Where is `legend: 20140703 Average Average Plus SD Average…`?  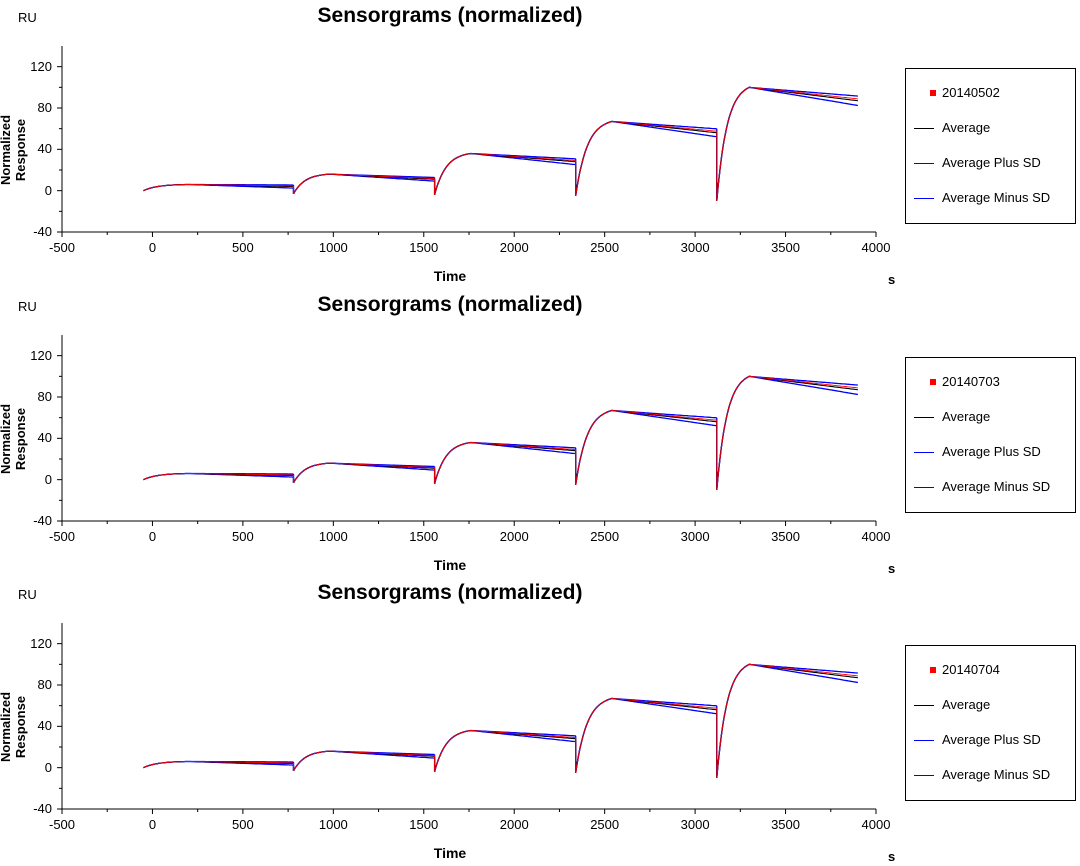 legend: 20140703 Average Average Plus SD Average… is located at coordinates (990, 435).